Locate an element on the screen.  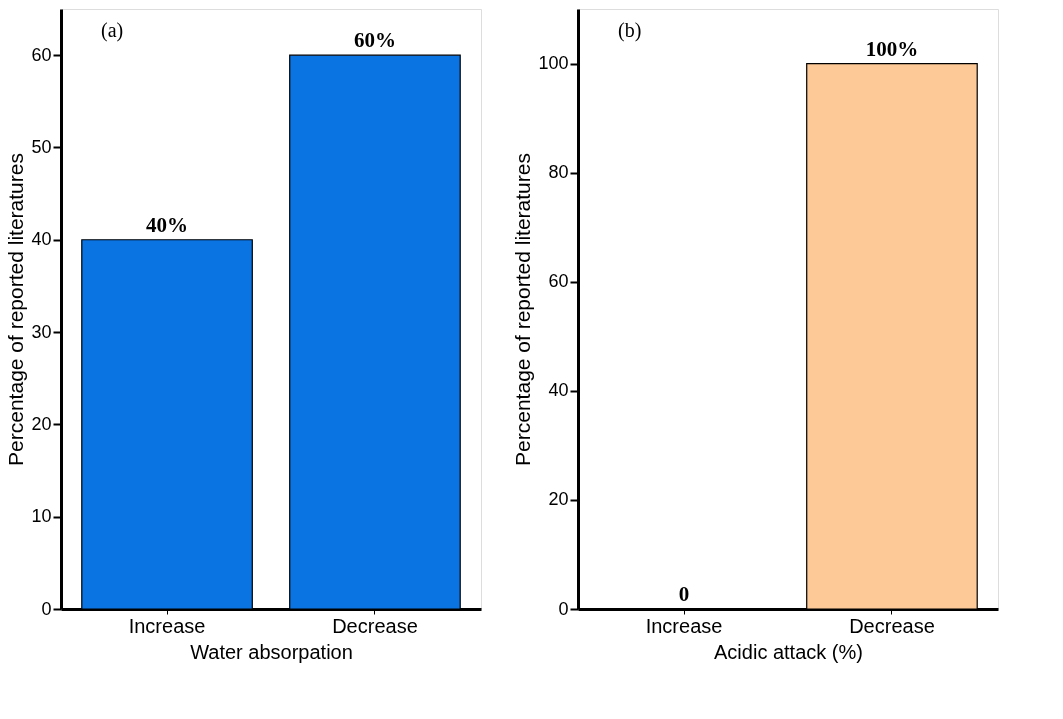
annotation: (a) is located at coordinates (112, 30).